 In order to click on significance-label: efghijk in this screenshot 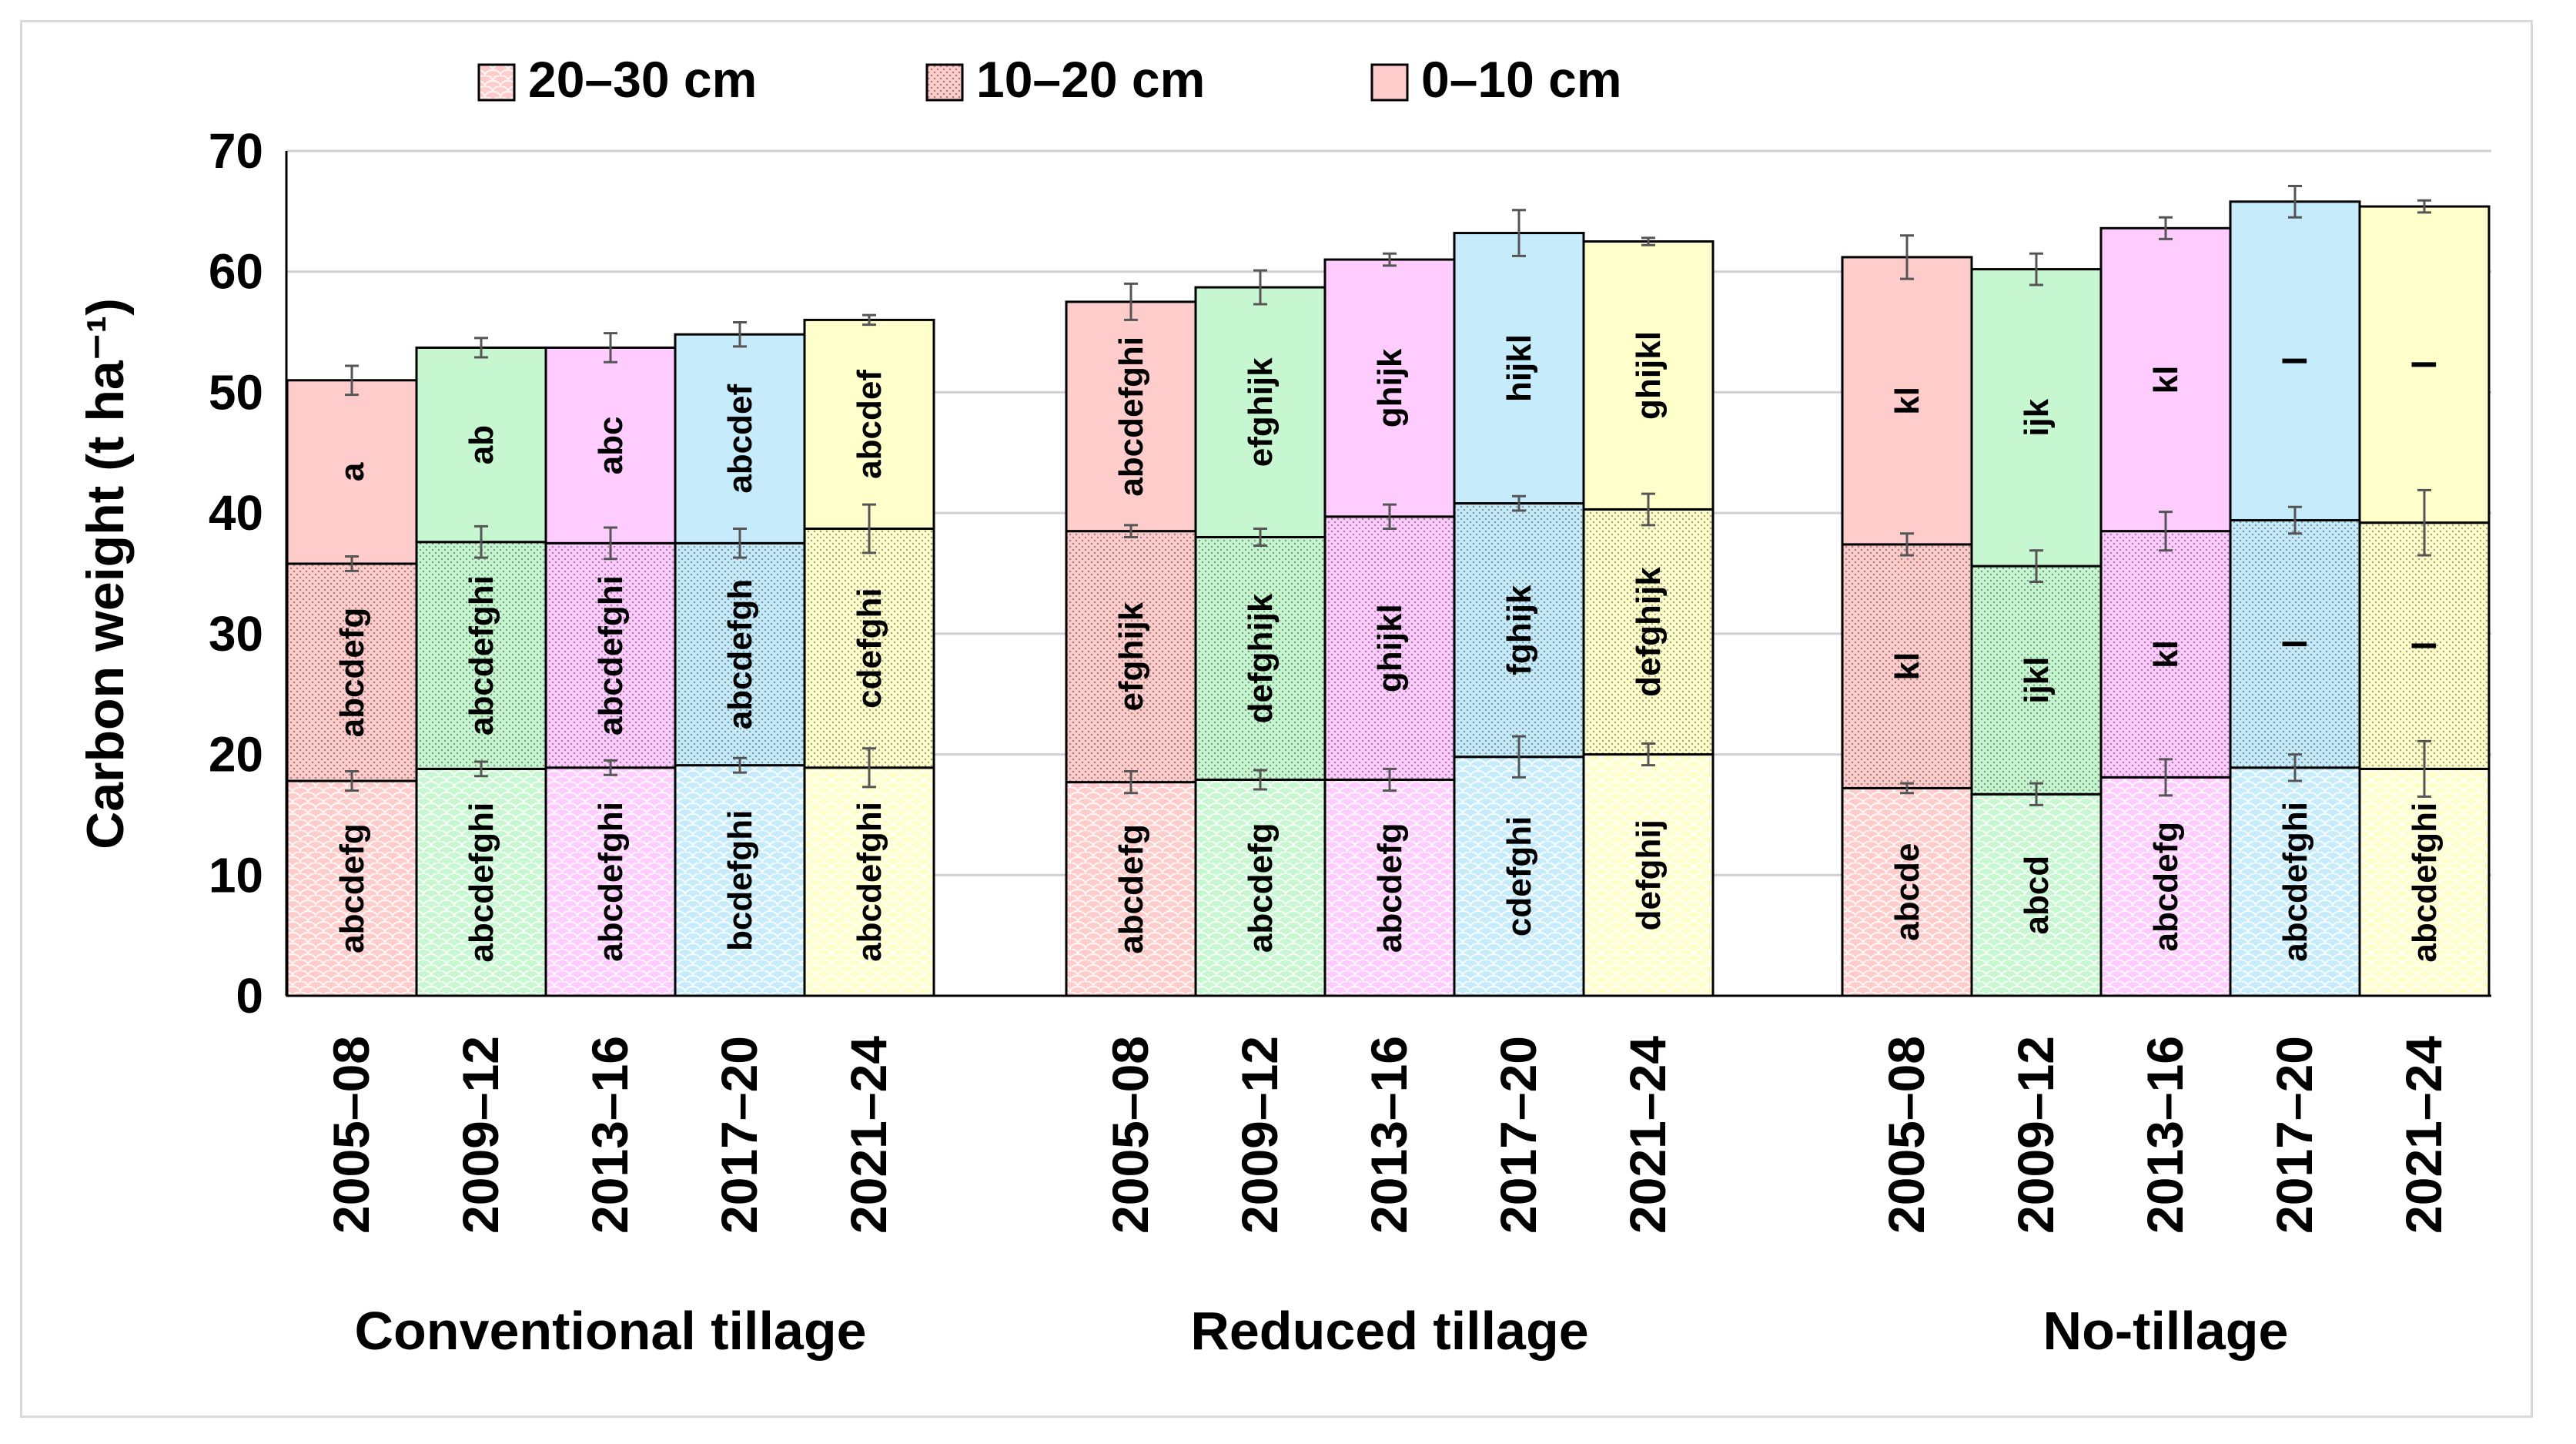, I will do `click(1131, 656)`.